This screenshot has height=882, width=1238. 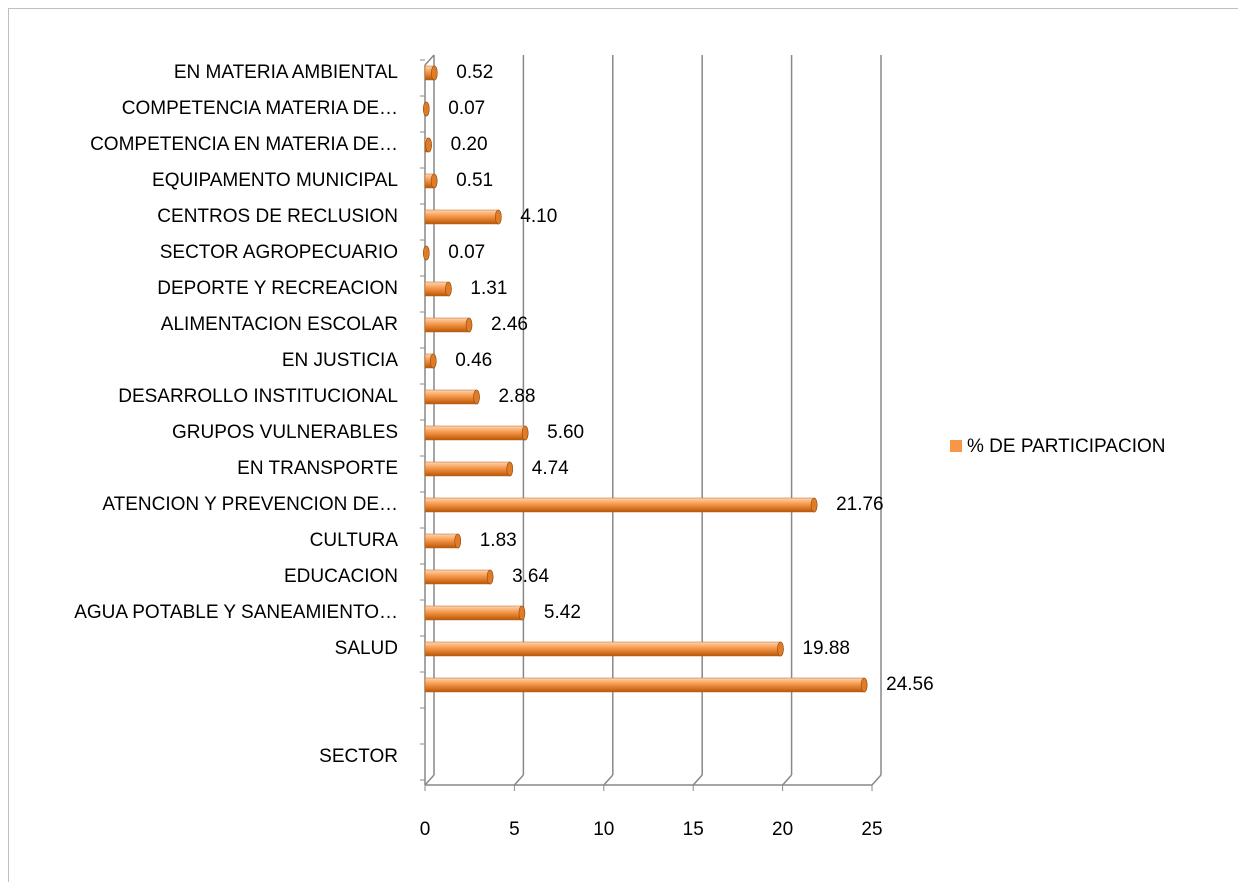 What do you see at coordinates (286, 72) in the screenshot?
I see `category-label: EN MATERIA AMBIENTAL` at bounding box center [286, 72].